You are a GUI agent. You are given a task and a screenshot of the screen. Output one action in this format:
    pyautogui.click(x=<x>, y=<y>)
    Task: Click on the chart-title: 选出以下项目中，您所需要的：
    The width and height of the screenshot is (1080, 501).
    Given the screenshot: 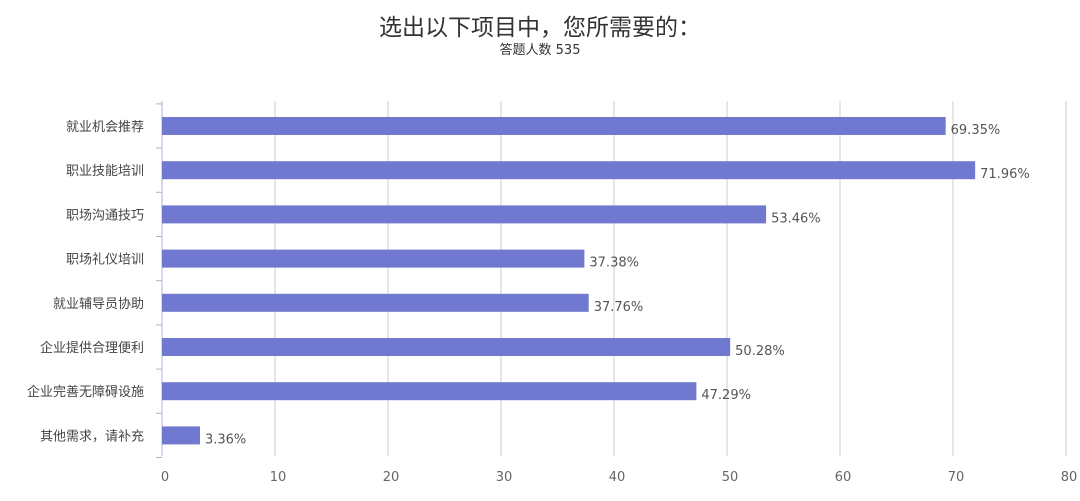 What is the action you would take?
    pyautogui.click(x=540, y=28)
    